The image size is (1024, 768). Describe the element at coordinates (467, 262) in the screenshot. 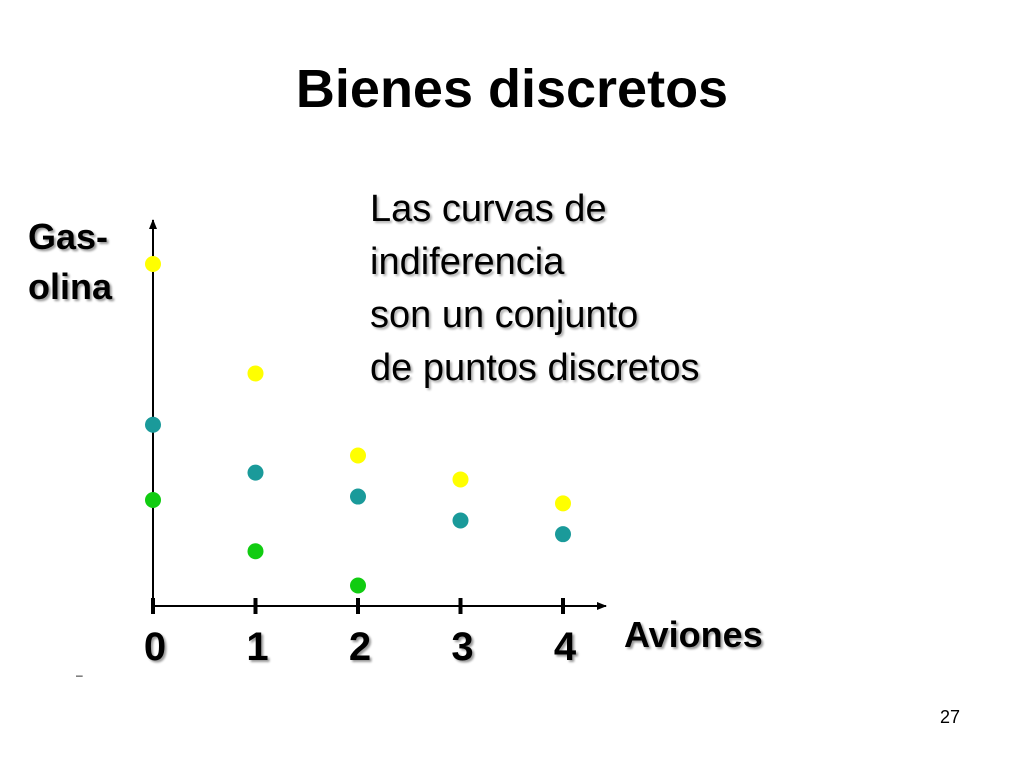

I see `annotation-line-2: indiferencia` at that location.